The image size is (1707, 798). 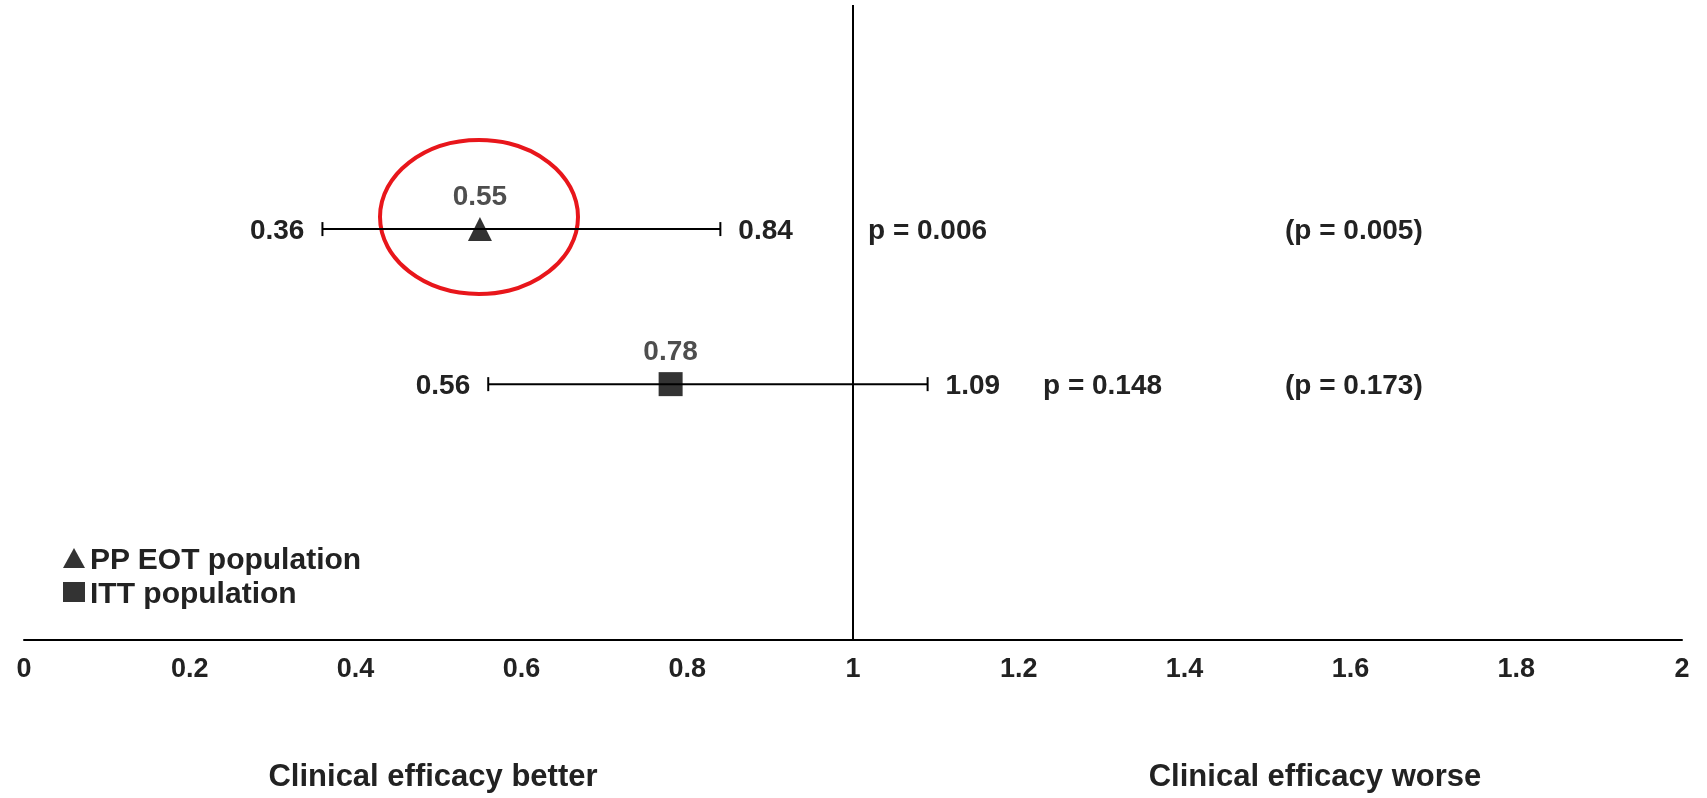 I want to click on legend-label: PP EOT population, so click(x=226, y=558).